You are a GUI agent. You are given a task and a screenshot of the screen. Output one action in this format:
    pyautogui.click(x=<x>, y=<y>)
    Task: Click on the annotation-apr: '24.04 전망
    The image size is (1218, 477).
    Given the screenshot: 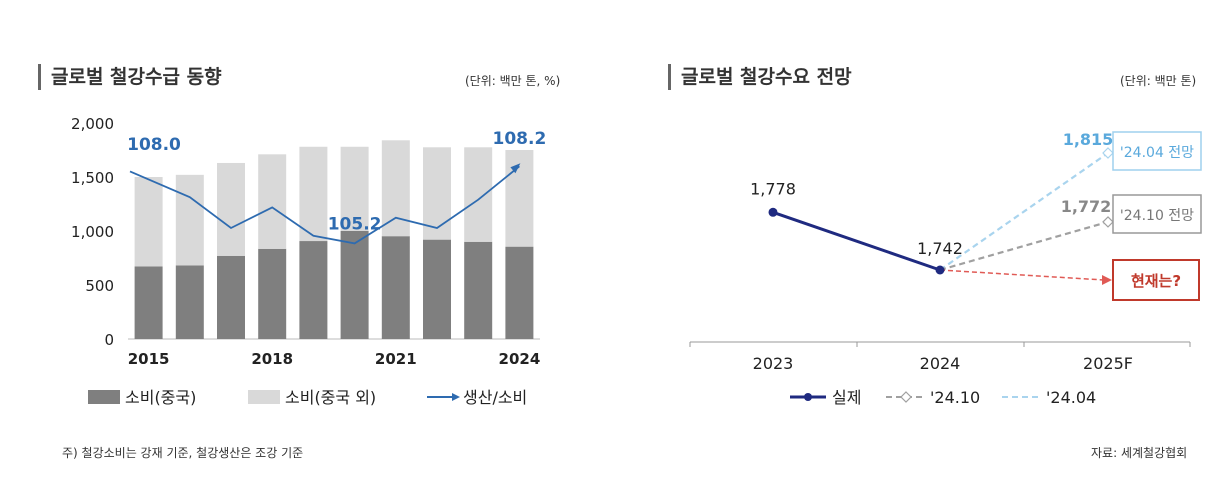 What is the action you would take?
    pyautogui.click(x=1157, y=153)
    